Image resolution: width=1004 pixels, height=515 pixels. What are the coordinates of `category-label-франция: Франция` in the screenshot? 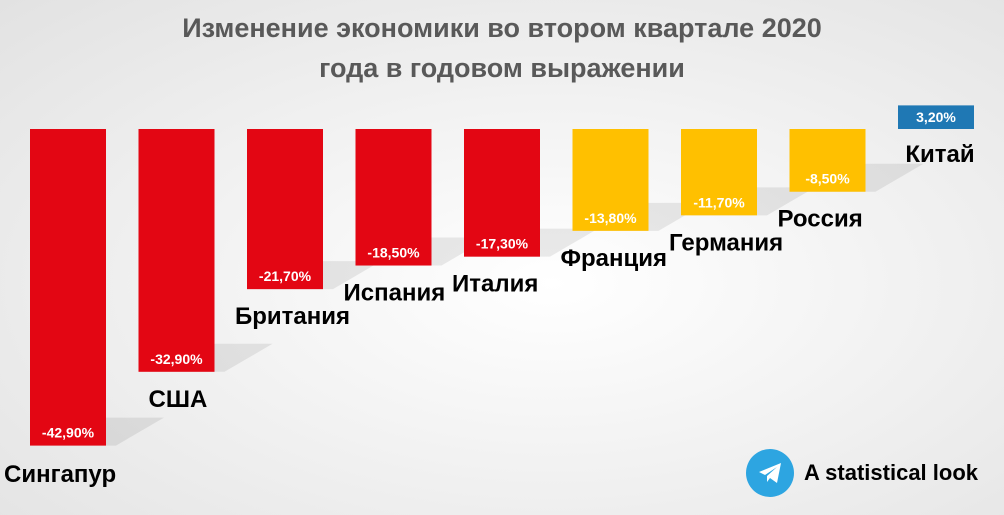 It's located at (614, 258).